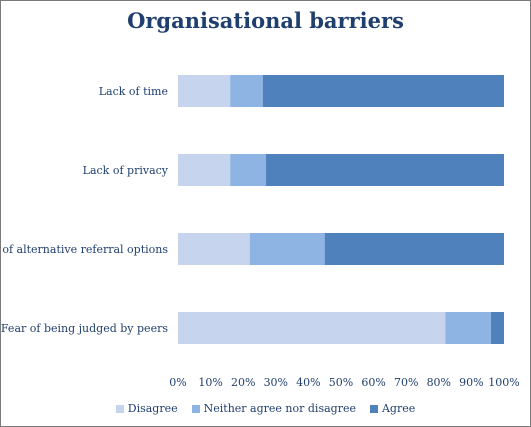 Image resolution: width=531 pixels, height=427 pixels. What do you see at coordinates (243, 382) in the screenshot?
I see `x-tick-label: 20%` at bounding box center [243, 382].